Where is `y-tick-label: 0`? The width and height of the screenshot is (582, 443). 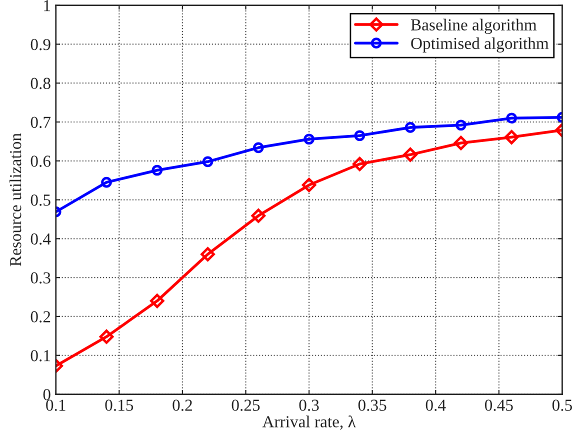
y-tick-label: 0 is located at coordinates (46, 394).